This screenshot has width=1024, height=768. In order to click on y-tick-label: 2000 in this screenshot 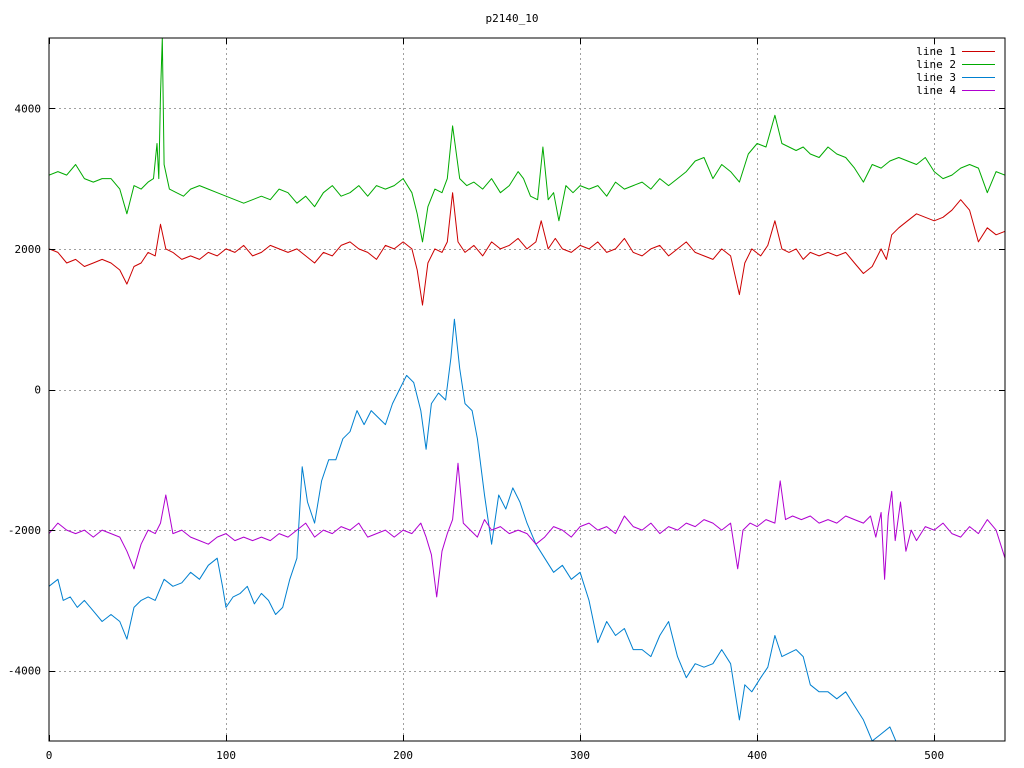, I will do `click(28, 249)`.